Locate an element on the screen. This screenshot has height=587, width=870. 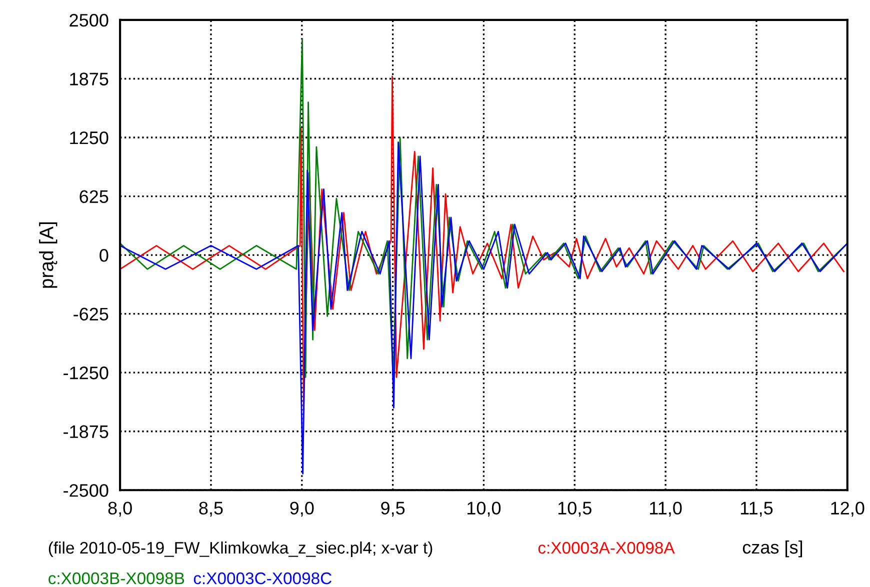
x-tick-label: 10,0 is located at coordinates (484, 509).